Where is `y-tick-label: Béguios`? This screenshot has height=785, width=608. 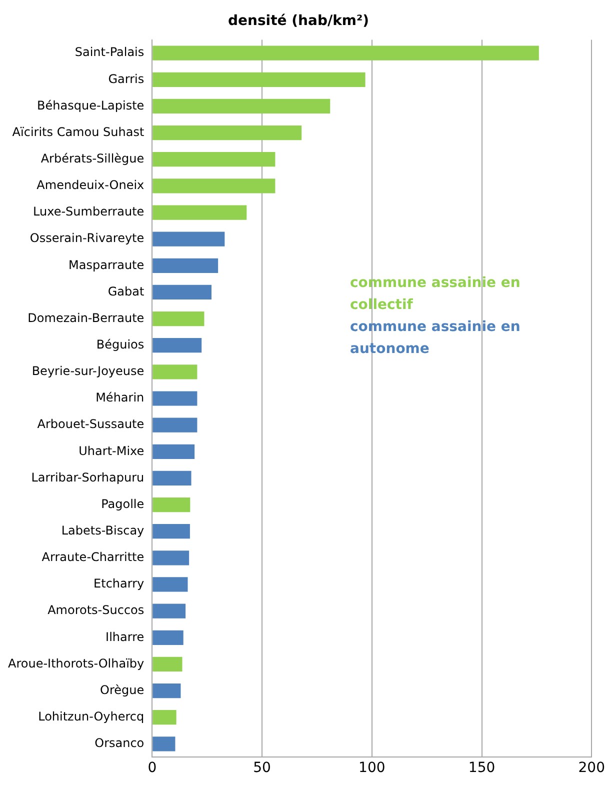
y-tick-label: Béguios is located at coordinates (120, 344).